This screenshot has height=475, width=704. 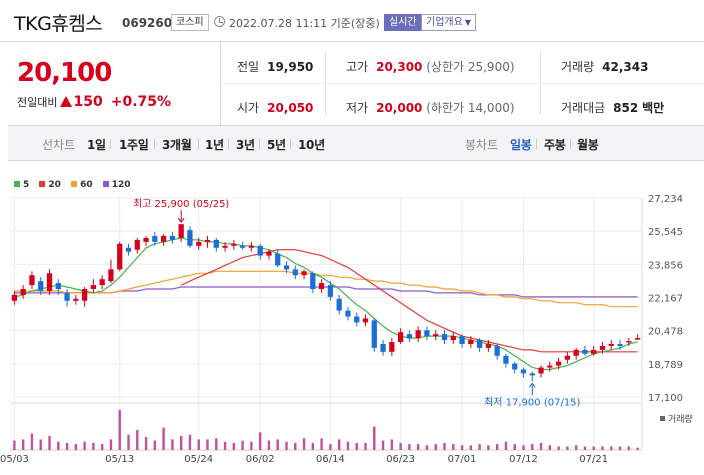 What do you see at coordinates (521, 145) in the screenshot?
I see `candle-daily: 일봉` at bounding box center [521, 145].